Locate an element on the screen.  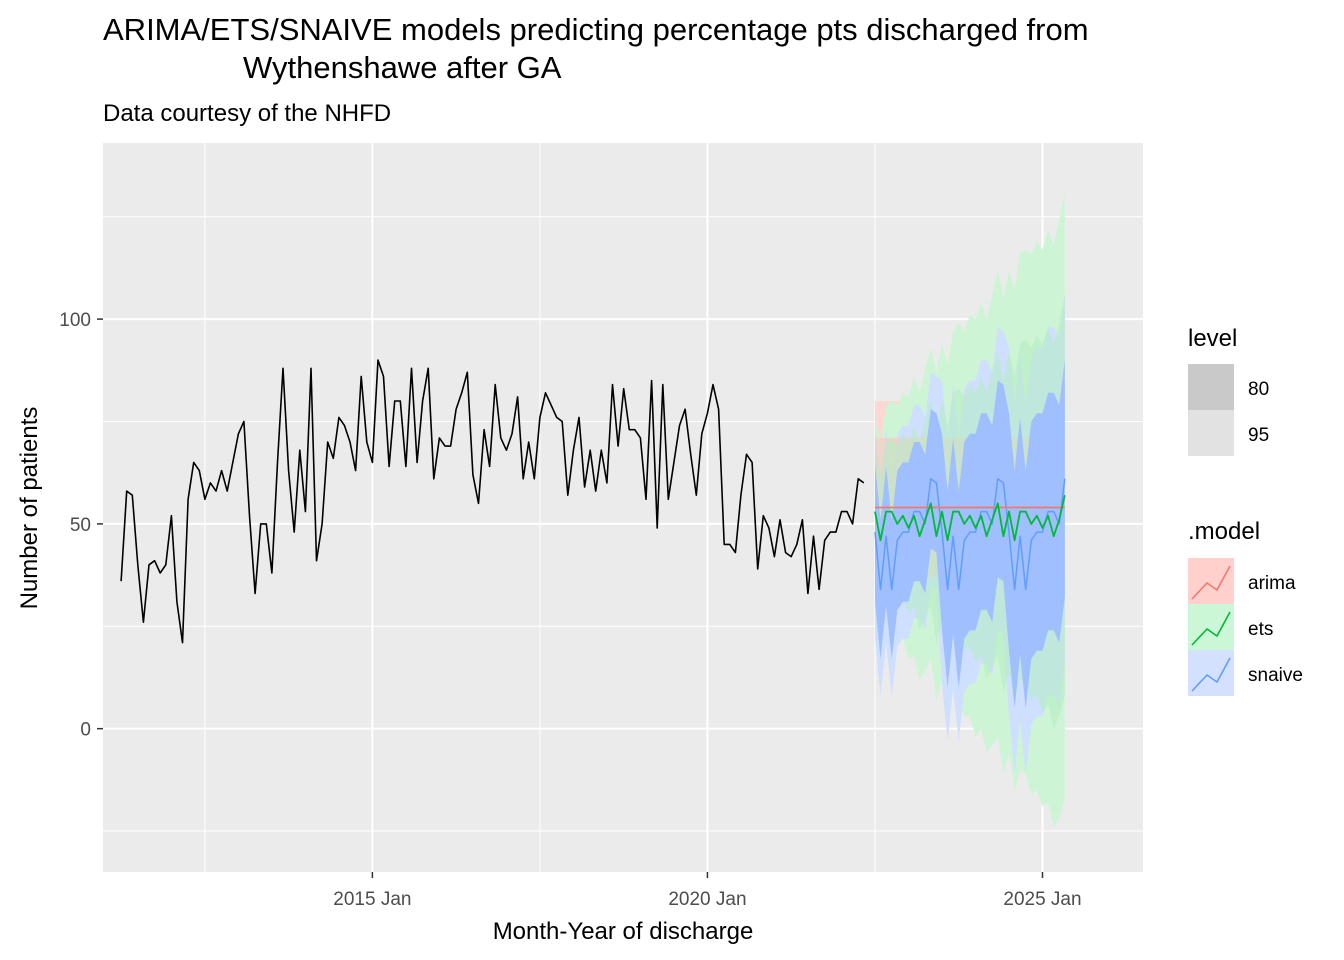
x-axis-title: Month-Year of discharge is located at coordinates (623, 931).